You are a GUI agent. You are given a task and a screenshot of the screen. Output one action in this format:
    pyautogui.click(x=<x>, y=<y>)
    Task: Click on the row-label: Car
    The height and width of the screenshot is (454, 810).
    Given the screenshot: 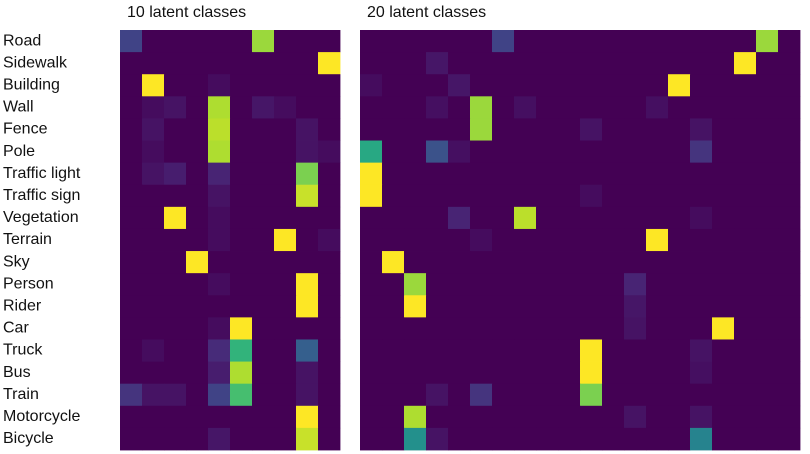 What is the action you would take?
    pyautogui.click(x=16, y=328)
    